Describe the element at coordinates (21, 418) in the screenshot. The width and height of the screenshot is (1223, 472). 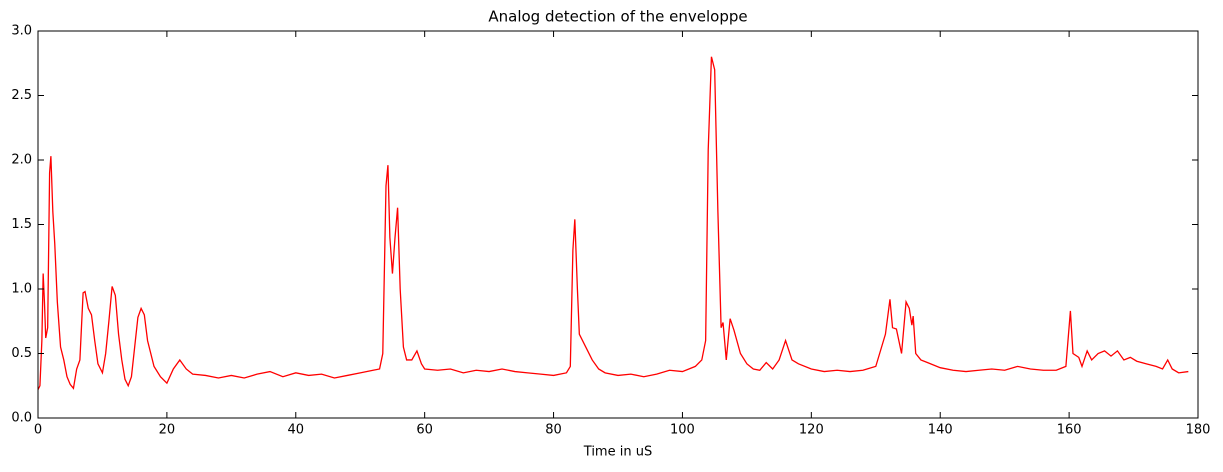
I see `y-tick-label: 0.0` at that location.